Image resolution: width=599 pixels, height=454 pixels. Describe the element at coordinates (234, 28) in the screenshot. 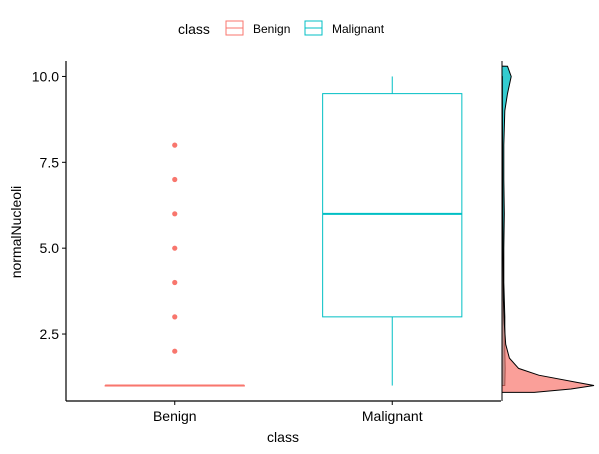

I see `legend-key-benign-icon` at that location.